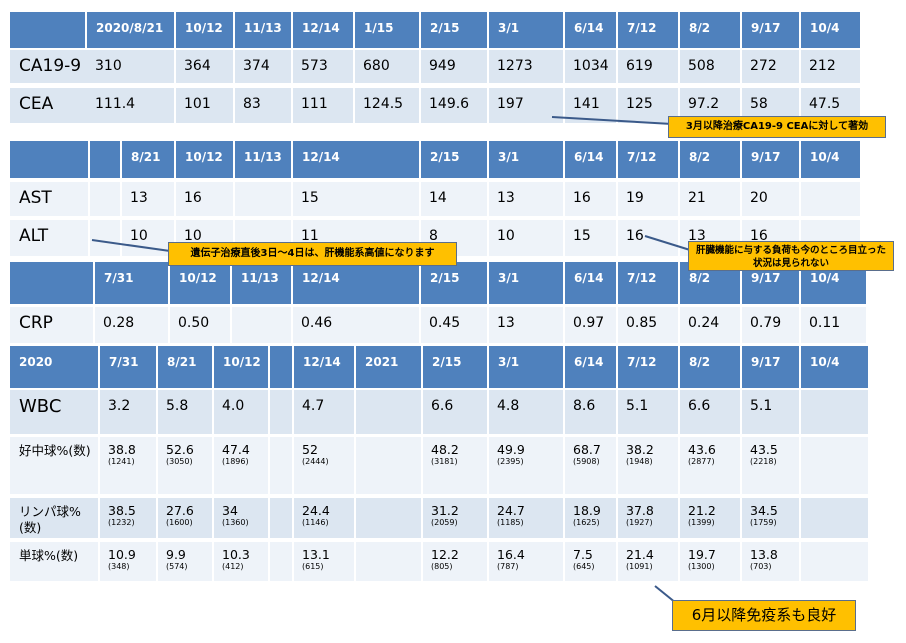 This screenshot has height=643, width=906. I want to click on tumor-cell: 149.6, so click(454, 105).